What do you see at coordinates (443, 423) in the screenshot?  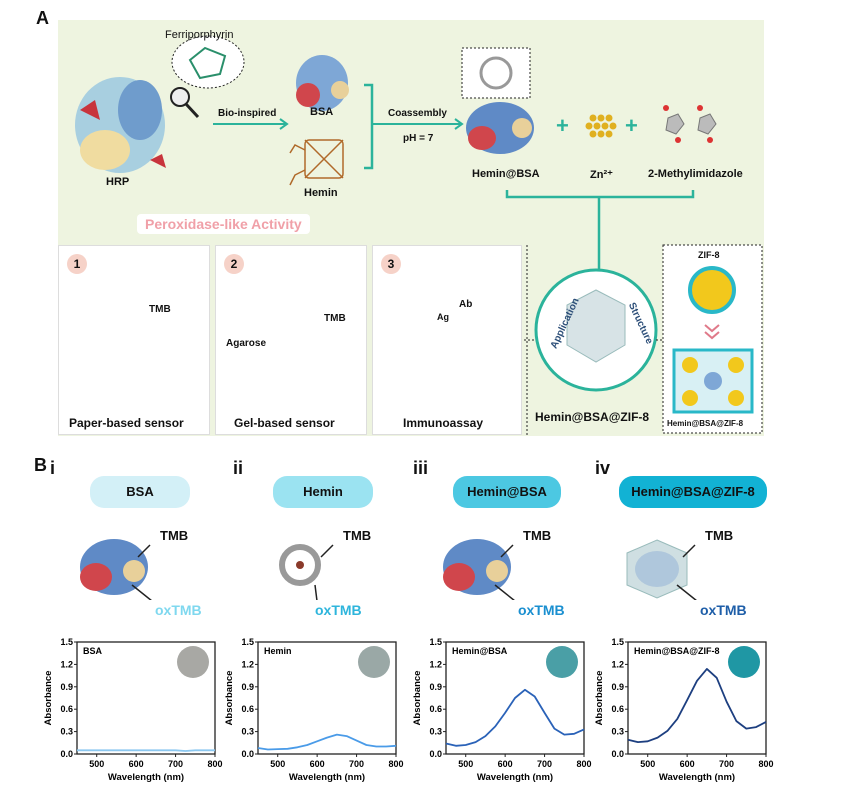 I see `caption: Immunoassay` at bounding box center [443, 423].